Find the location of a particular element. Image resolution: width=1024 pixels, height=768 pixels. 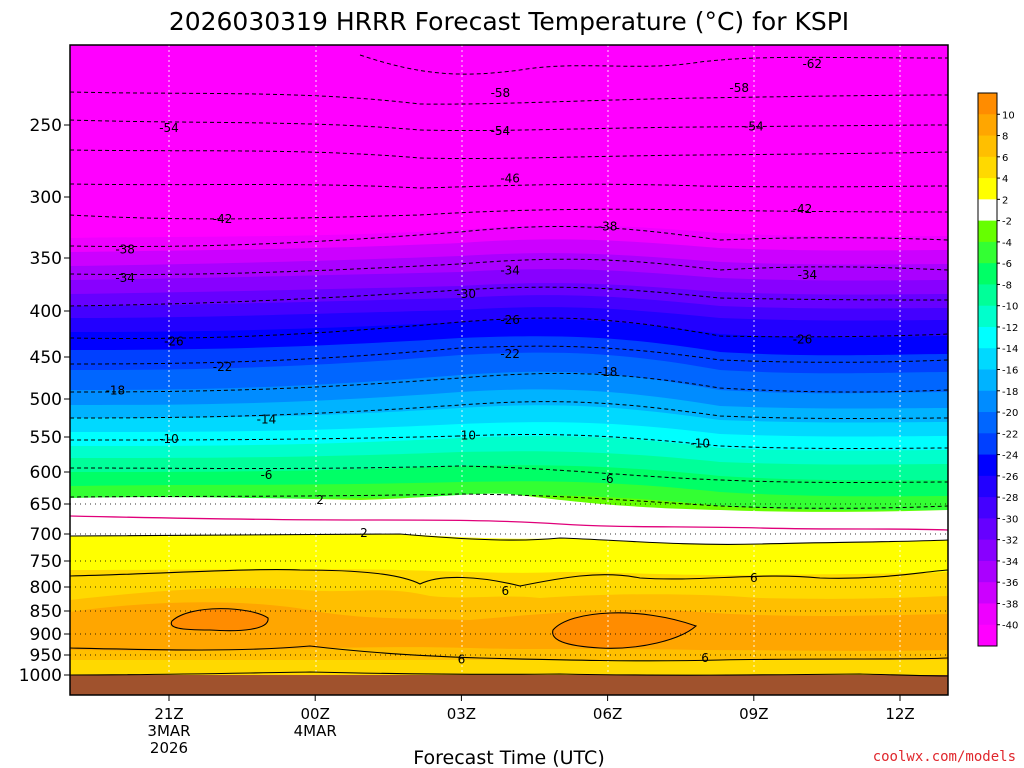

colorbar-tick-label: -28 is located at coordinates (1010, 498).